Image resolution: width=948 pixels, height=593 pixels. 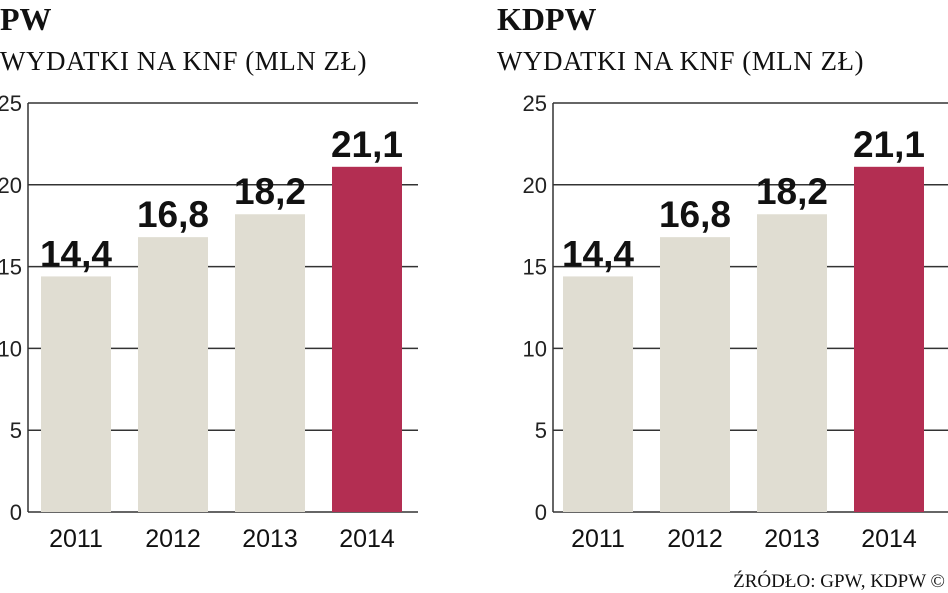 What do you see at coordinates (839, 581) in the screenshot?
I see `source-note: ŹRÓDŁO: GPW, KDPW ©` at bounding box center [839, 581].